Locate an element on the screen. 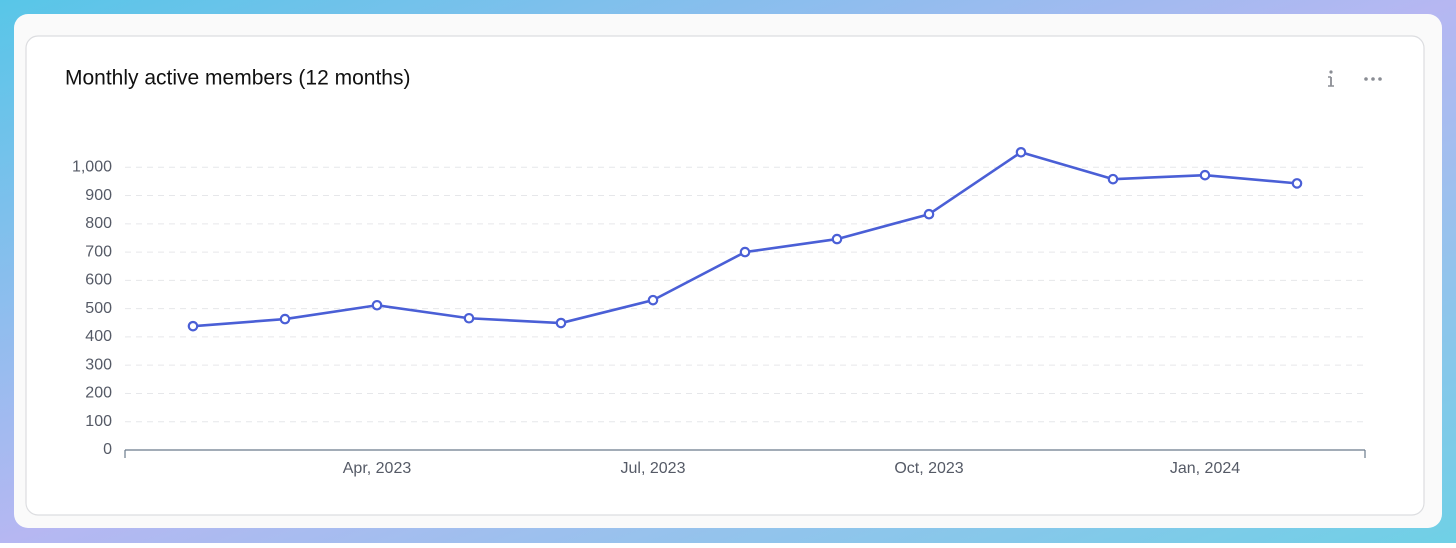  x-tick-label: Oct, 2023 is located at coordinates (928, 468).